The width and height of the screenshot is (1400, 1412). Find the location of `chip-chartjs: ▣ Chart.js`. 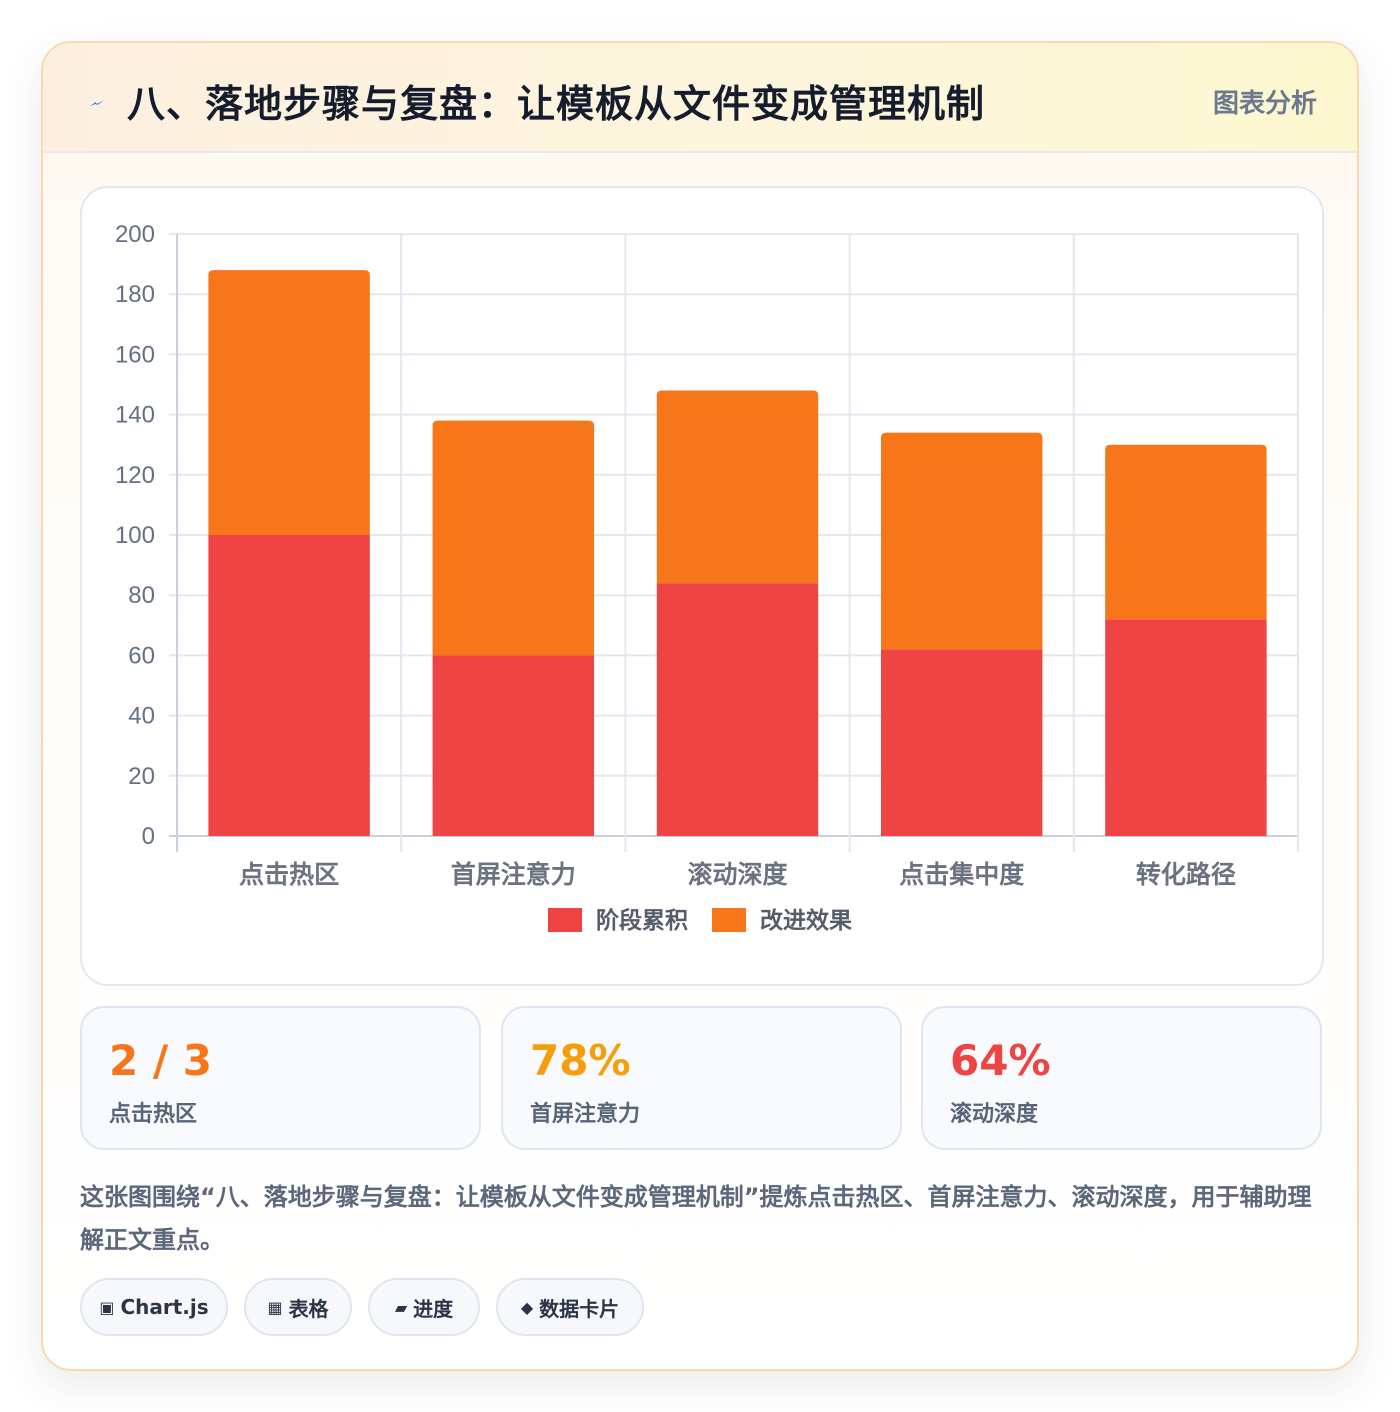

chip-chartjs: ▣ Chart.js is located at coordinates (154, 1307).